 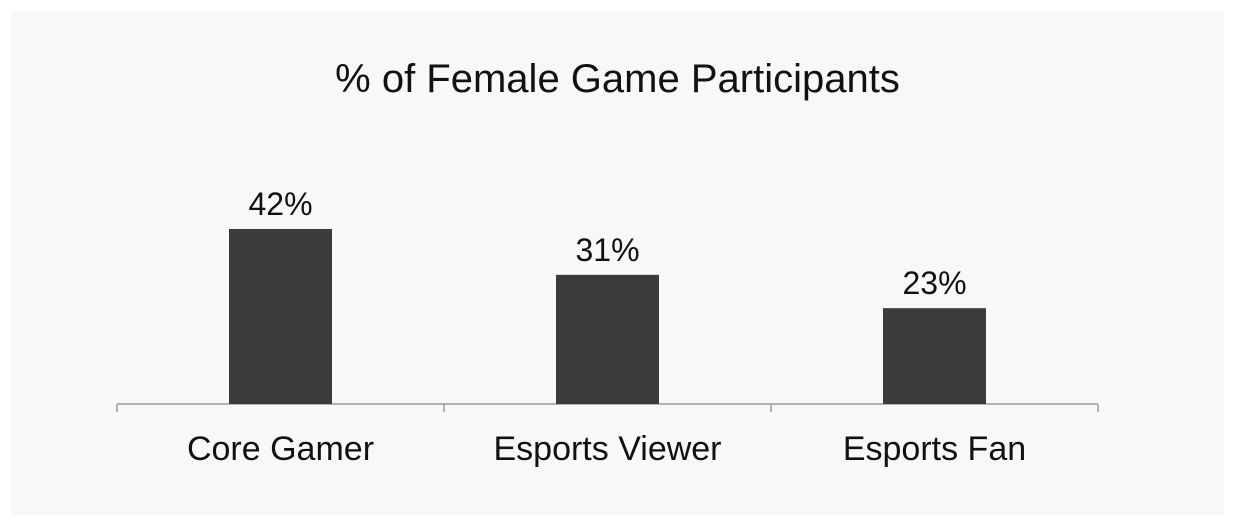 What do you see at coordinates (280, 316) in the screenshot?
I see `bar-core-gamer` at bounding box center [280, 316].